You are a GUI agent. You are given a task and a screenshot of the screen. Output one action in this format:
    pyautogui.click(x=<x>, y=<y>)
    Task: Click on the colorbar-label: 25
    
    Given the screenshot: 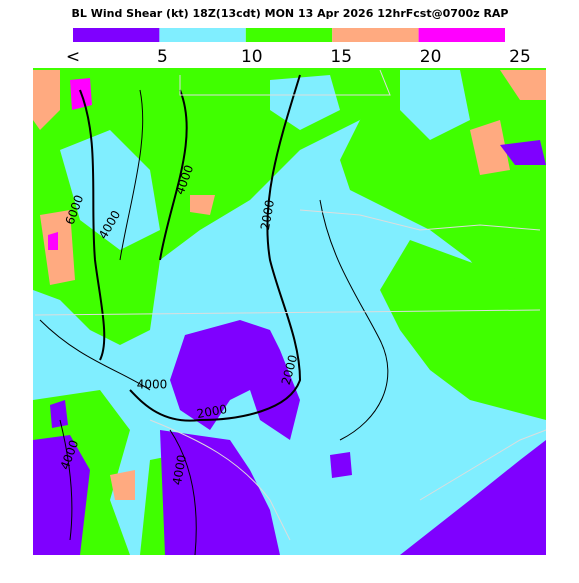 What is the action you would take?
    pyautogui.click(x=520, y=57)
    